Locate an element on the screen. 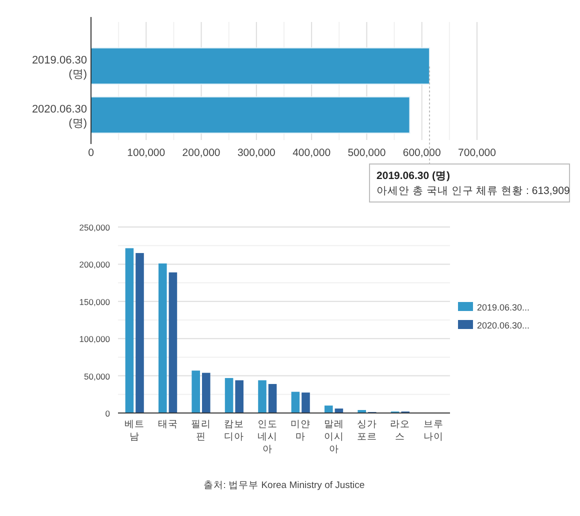  x-tick-label: 미얀마 is located at coordinates (300, 430).